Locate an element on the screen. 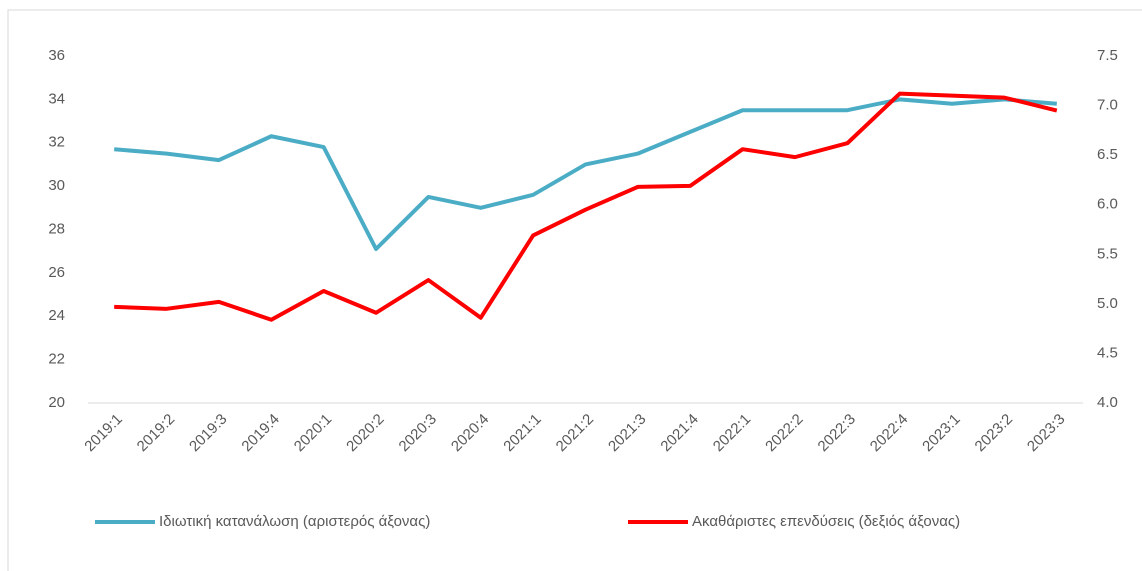 The image size is (1142, 571). y2-tick-label: 6.5 is located at coordinates (1107, 154).